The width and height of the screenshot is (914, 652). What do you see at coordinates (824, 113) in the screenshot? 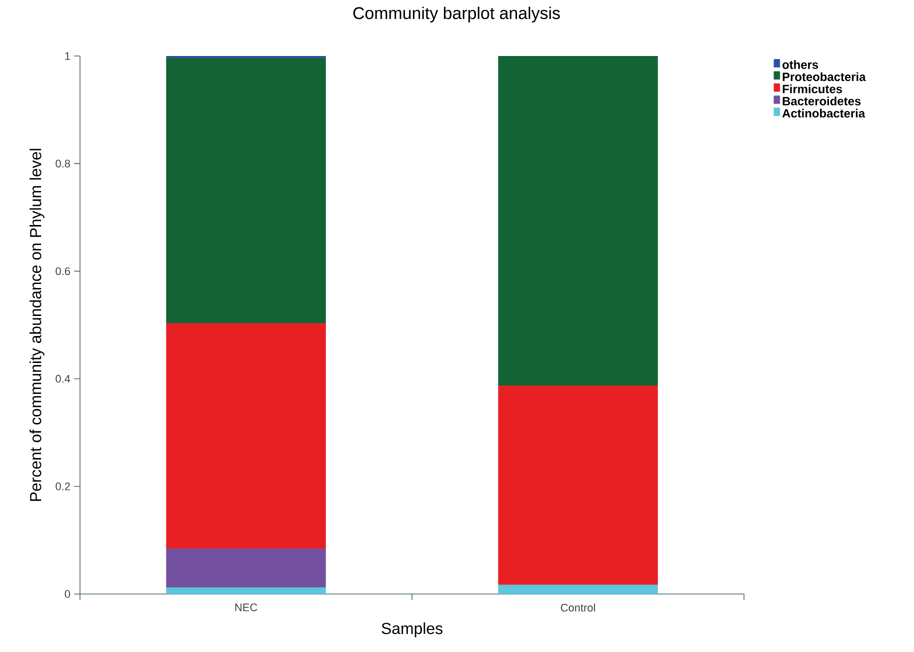
I see `legend-label: Actinobacteria` at bounding box center [824, 113].